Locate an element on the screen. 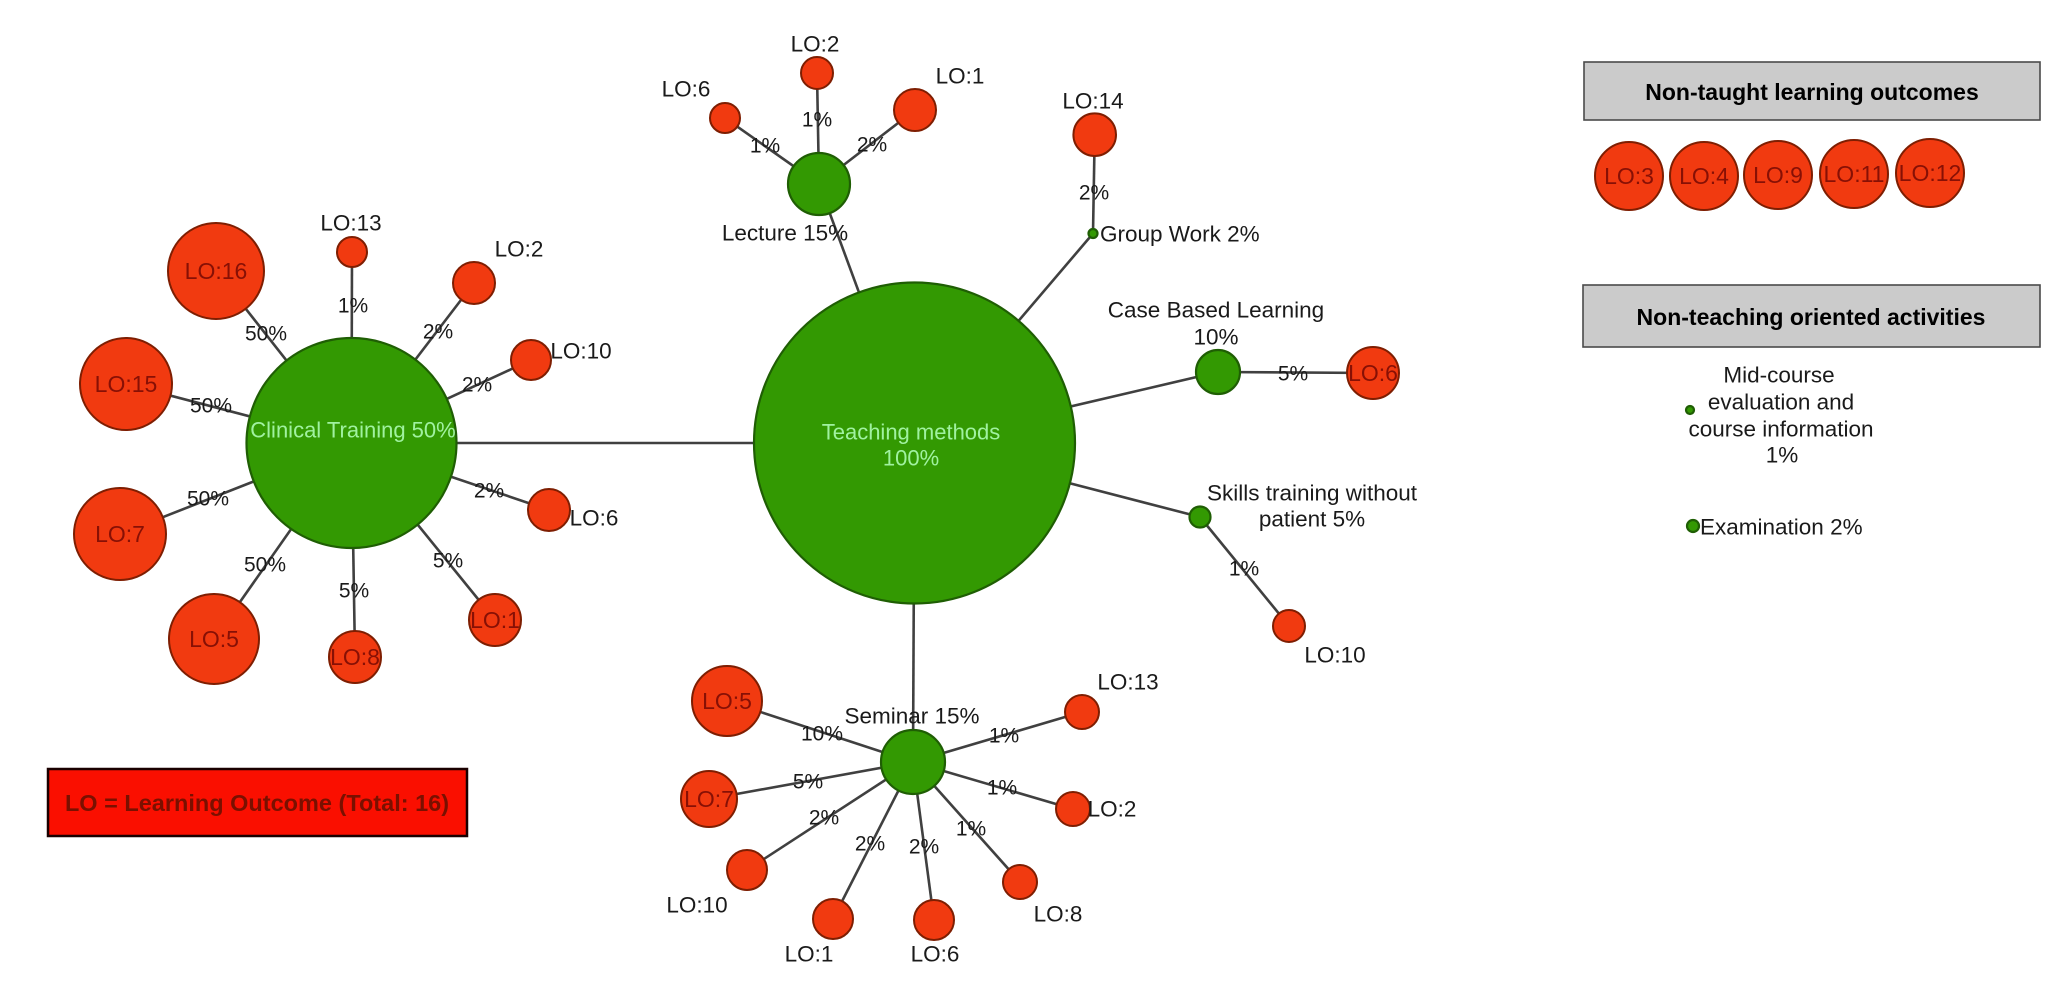 The width and height of the screenshot is (2059, 1001). svg-text: Lecture 15% is located at coordinates (785, 233).